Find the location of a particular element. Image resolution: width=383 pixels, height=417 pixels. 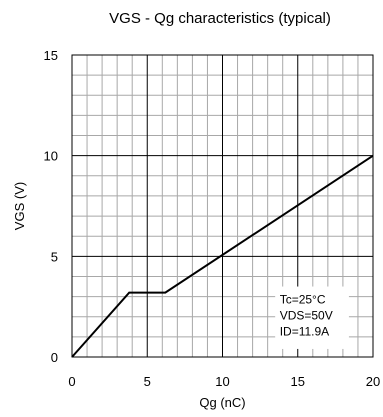

conditions-annotation: Tc=25°C VDS=50V ID=11.9A is located at coordinates (306, 316).